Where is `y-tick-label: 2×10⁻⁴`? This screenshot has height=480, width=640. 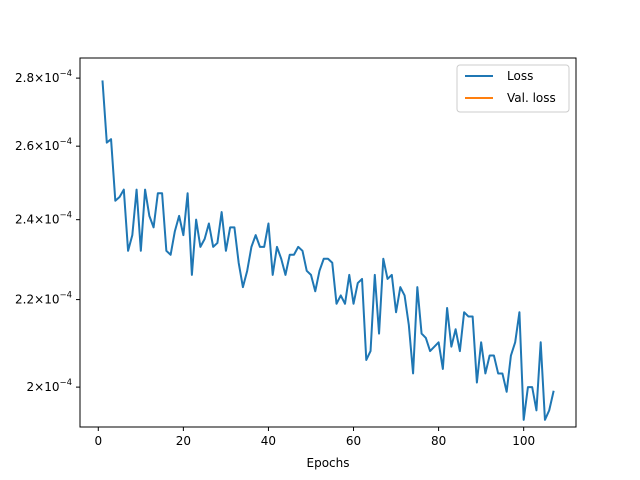
y-tick-label: 2×10⁻⁴ is located at coordinates (50, 386).